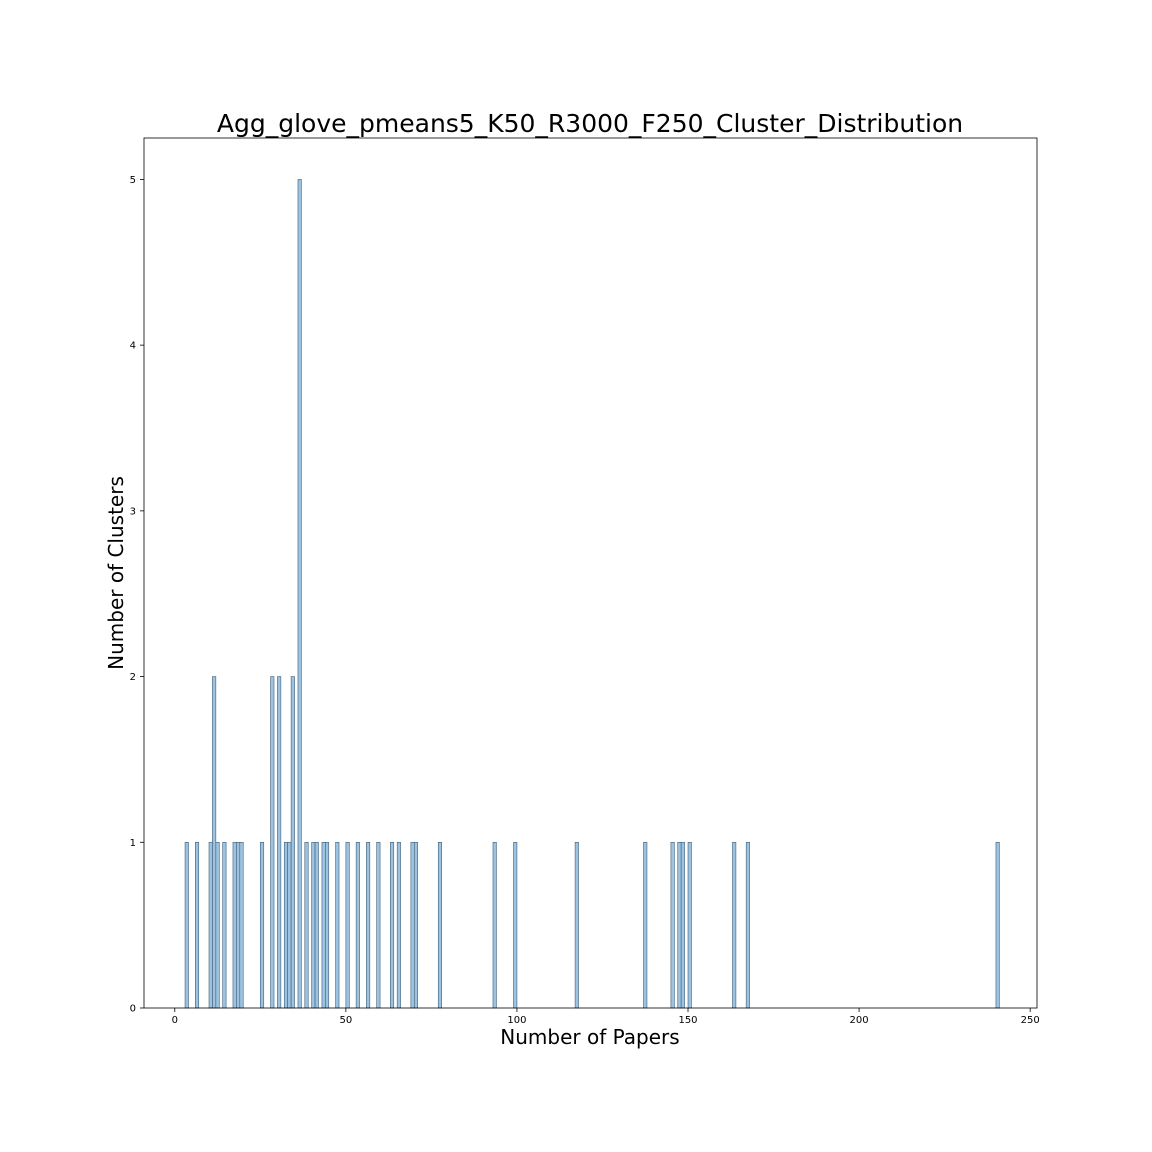 Image resolution: width=1152 pixels, height=1152 pixels. I want to click on y-tick-label: 1, so click(133, 843).